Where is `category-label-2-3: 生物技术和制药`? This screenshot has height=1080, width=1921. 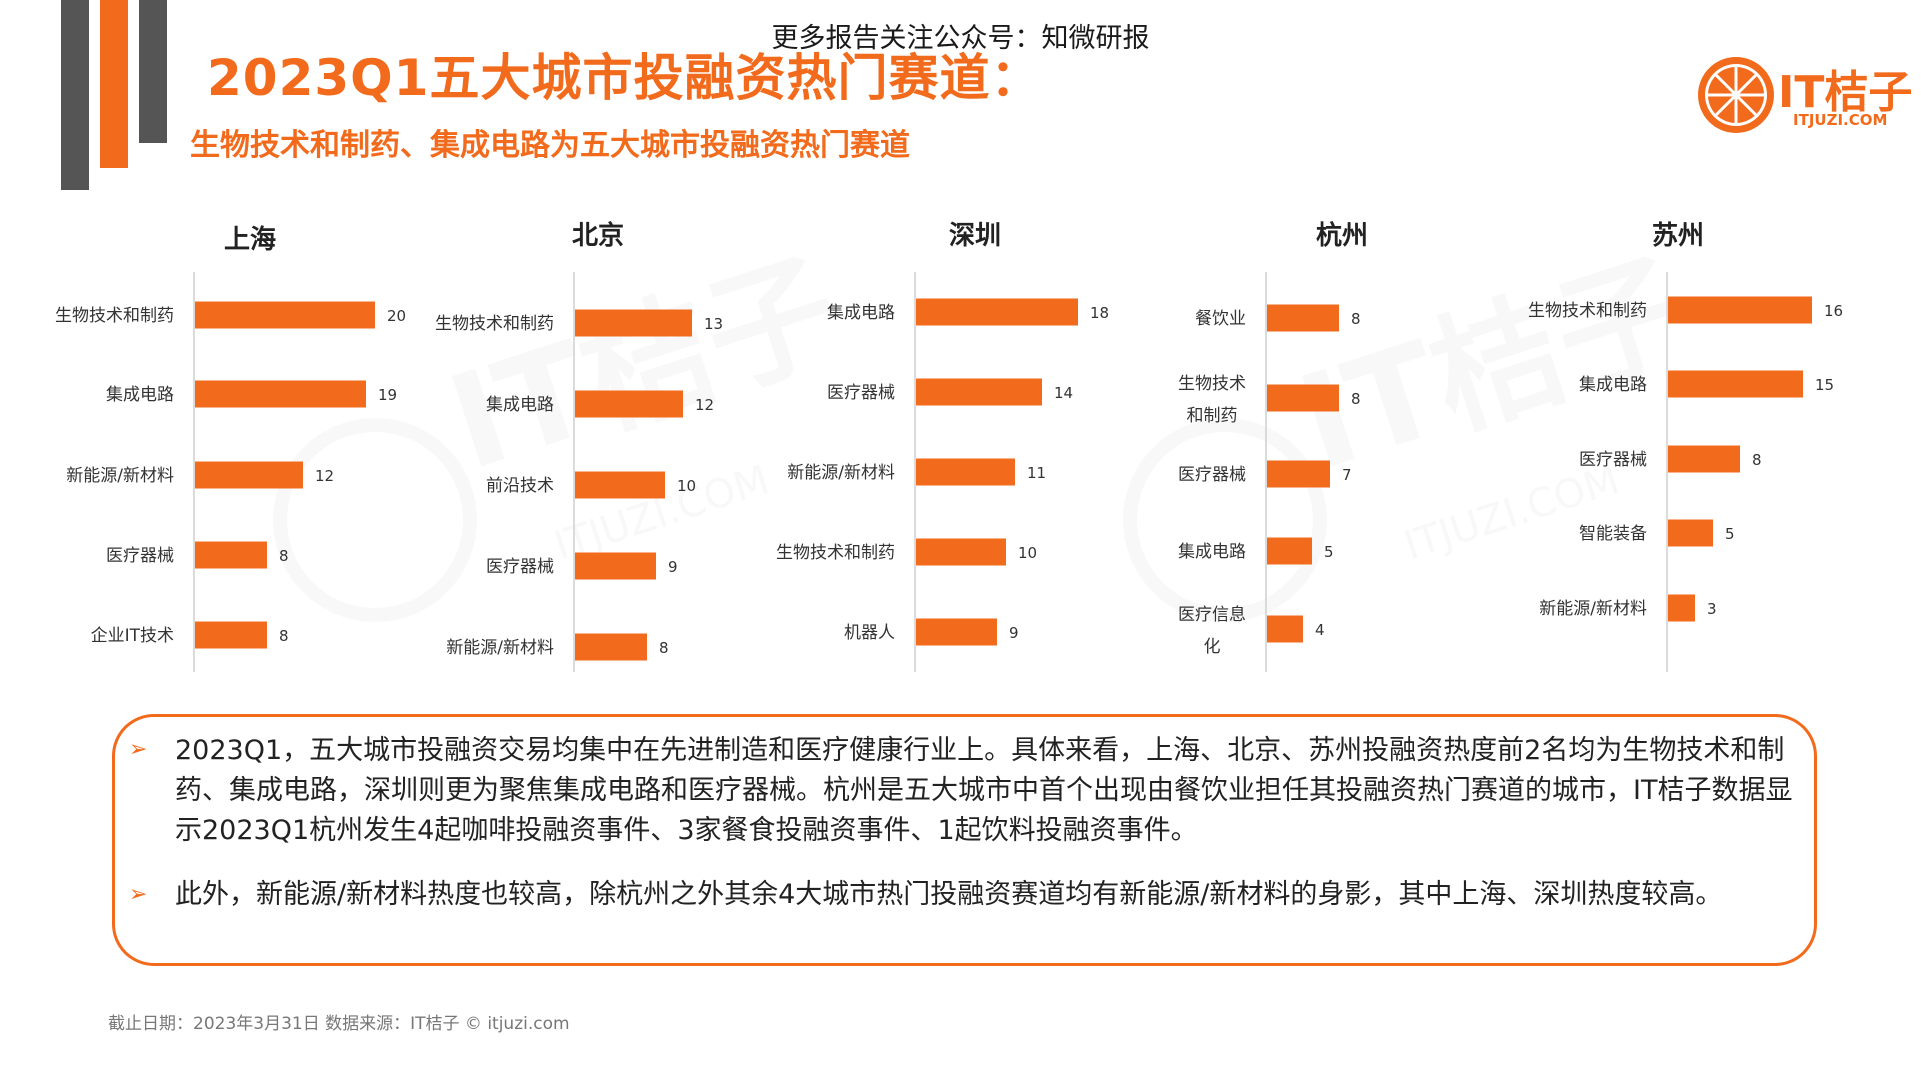 category-label-2-3: 生物技术和制药 is located at coordinates (835, 553).